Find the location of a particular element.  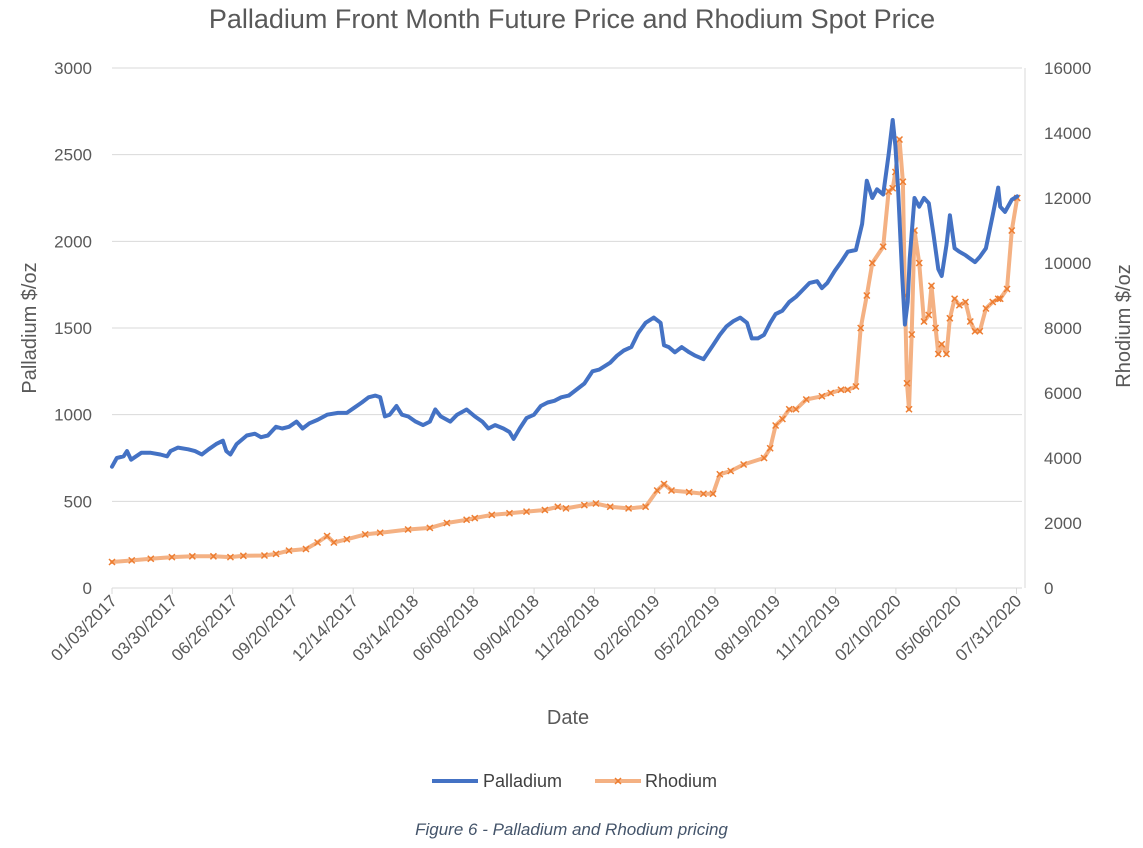

legend-label-rhodium: Rhodium is located at coordinates (681, 781).